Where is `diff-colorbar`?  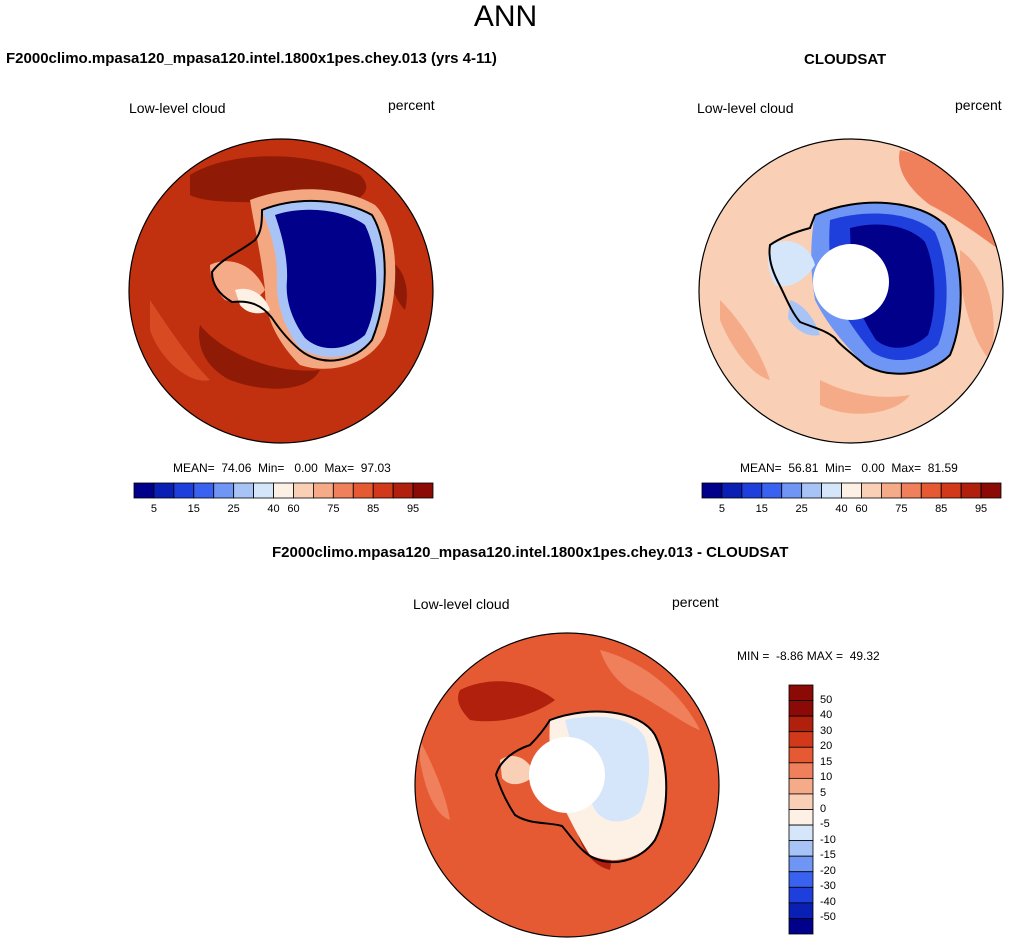
diff-colorbar is located at coordinates (801, 809).